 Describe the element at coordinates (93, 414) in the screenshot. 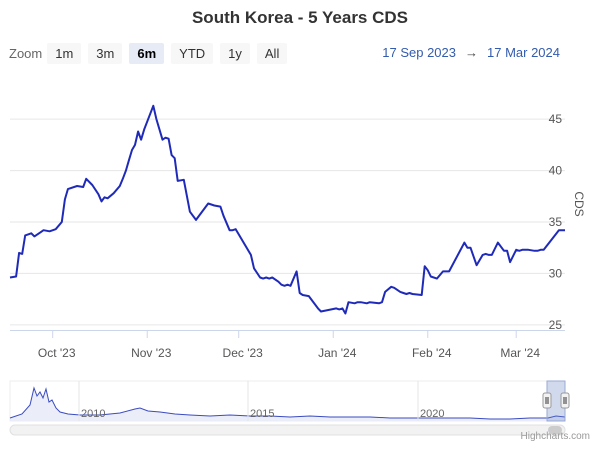

I see `navigator-year-label: 2010` at that location.